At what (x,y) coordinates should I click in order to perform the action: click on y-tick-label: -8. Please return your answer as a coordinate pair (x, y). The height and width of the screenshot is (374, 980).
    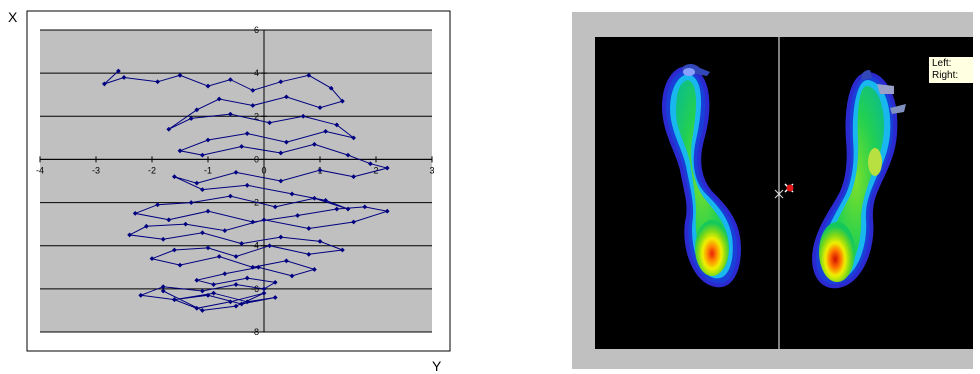
    Looking at the image, I should click on (255, 332).